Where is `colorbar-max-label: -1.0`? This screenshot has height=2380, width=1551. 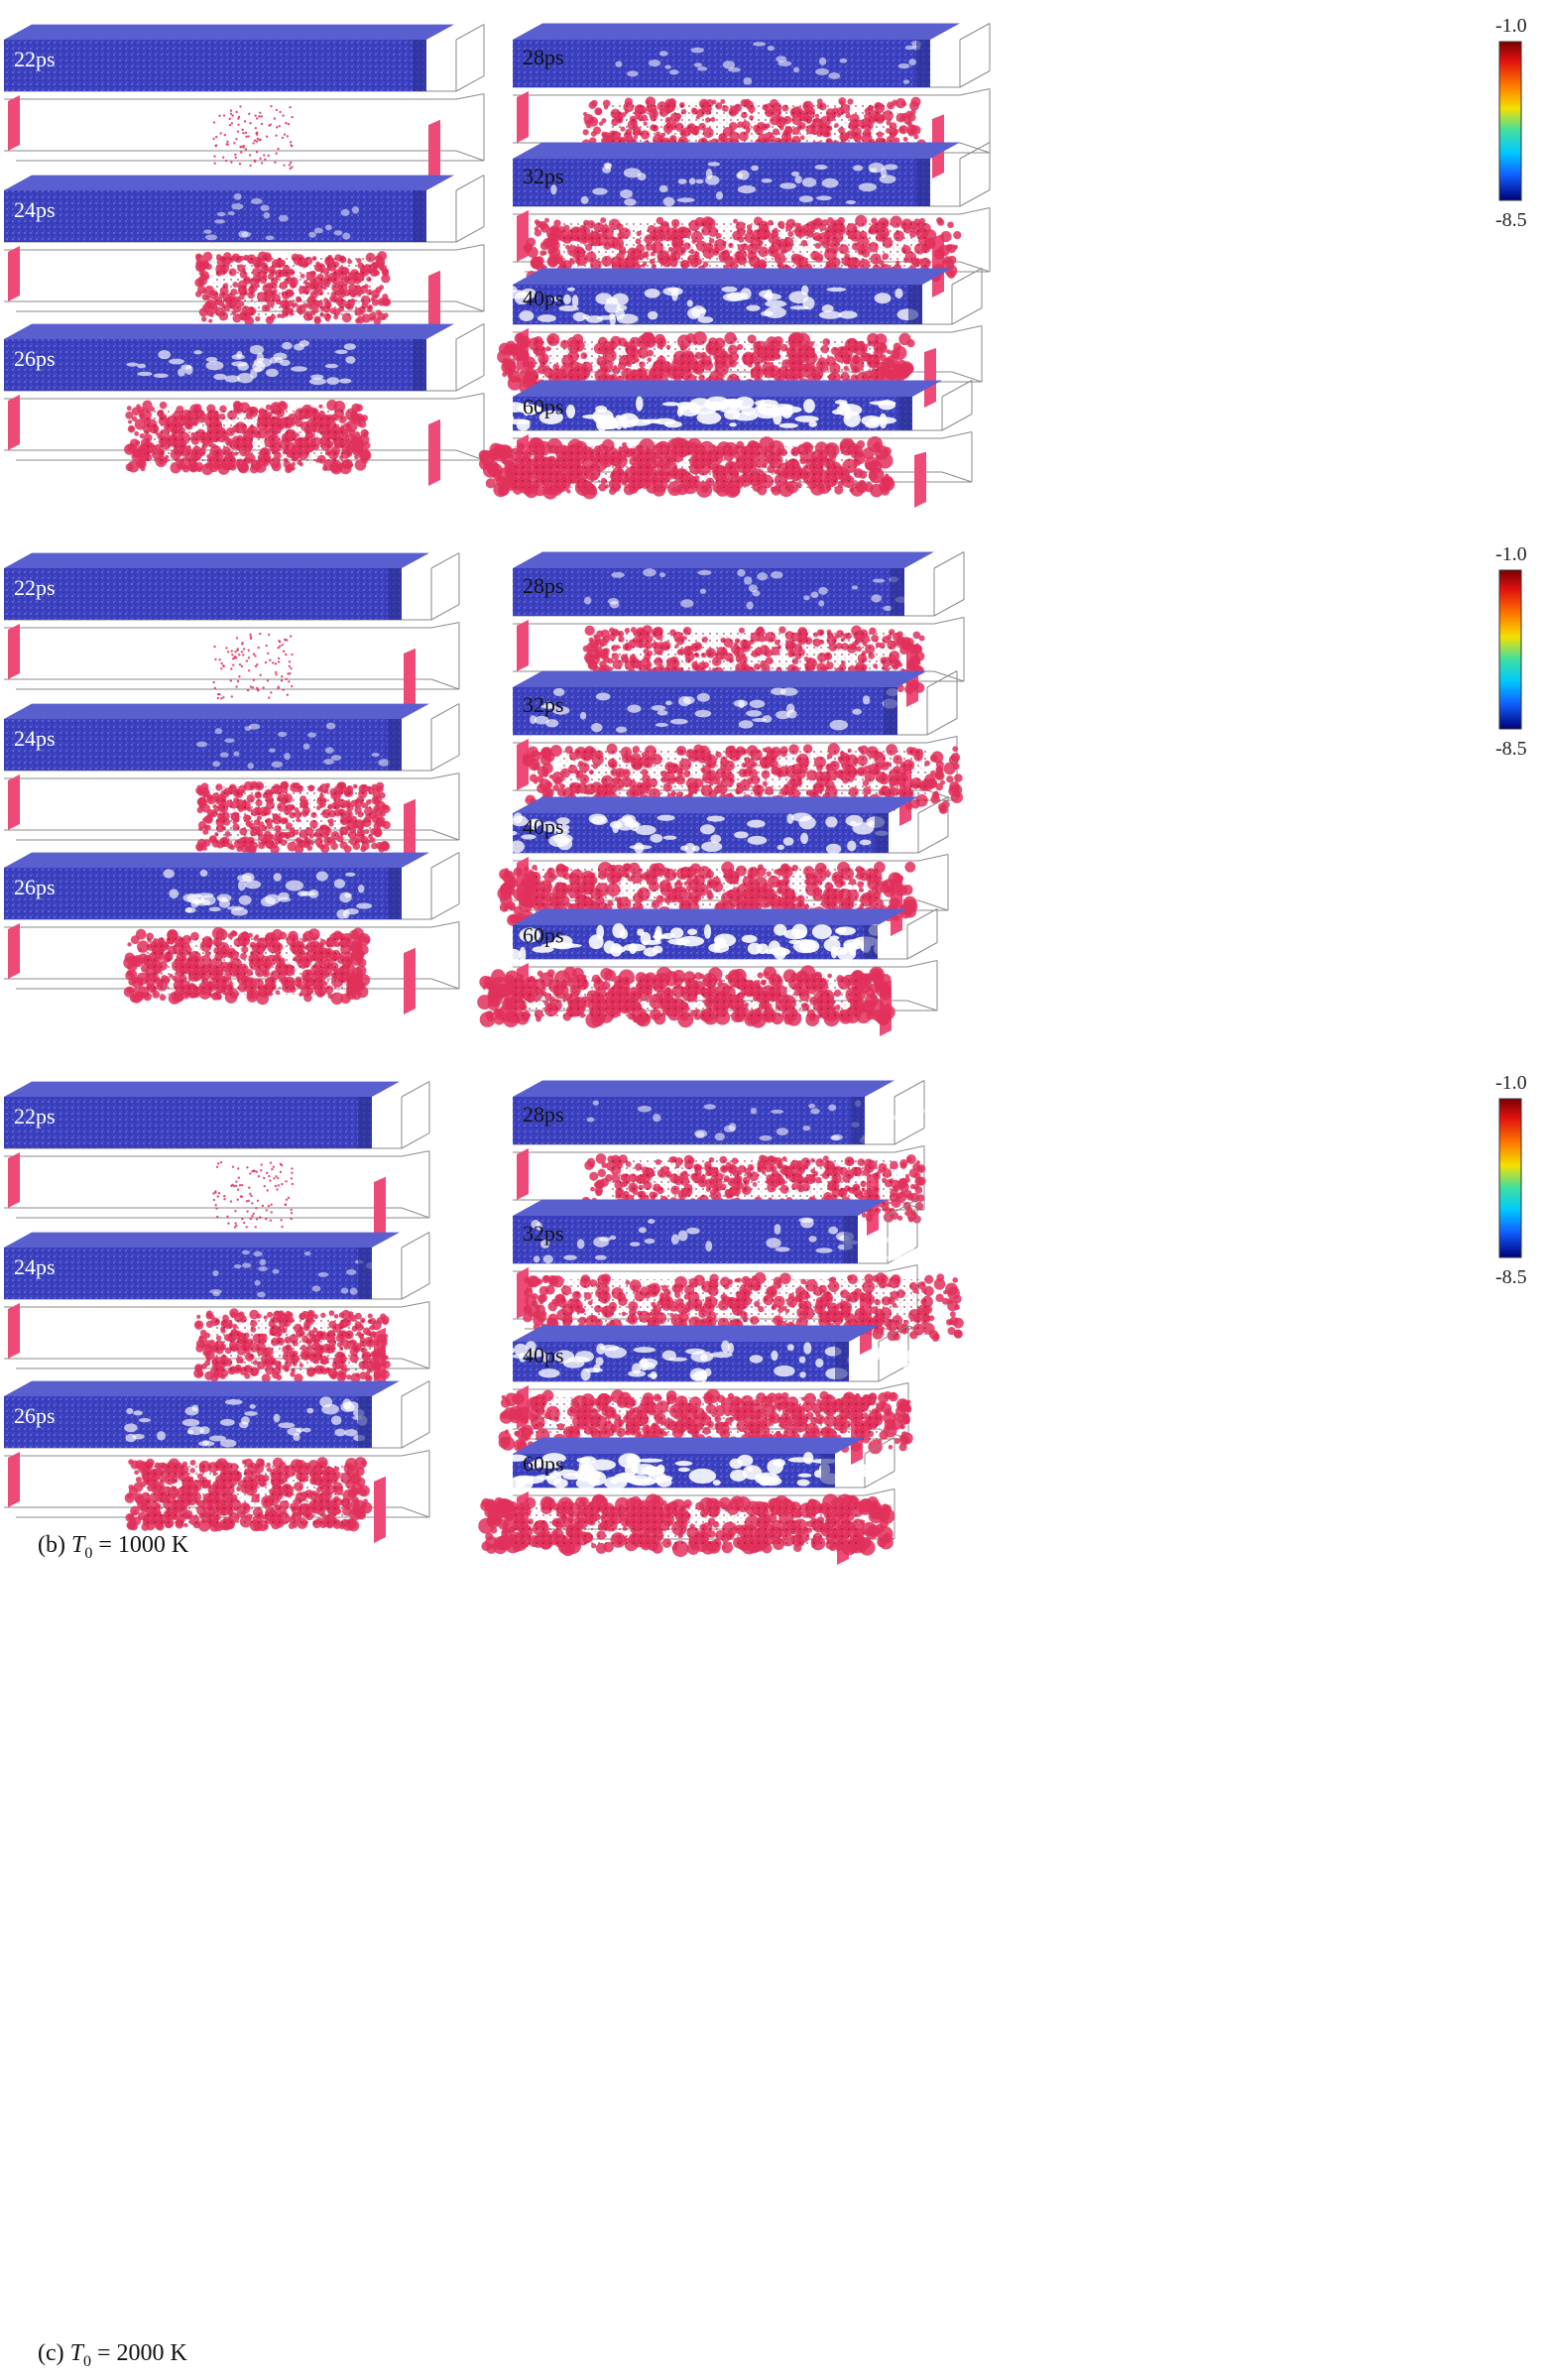
colorbar-max-label: -1.0 is located at coordinates (1511, 26).